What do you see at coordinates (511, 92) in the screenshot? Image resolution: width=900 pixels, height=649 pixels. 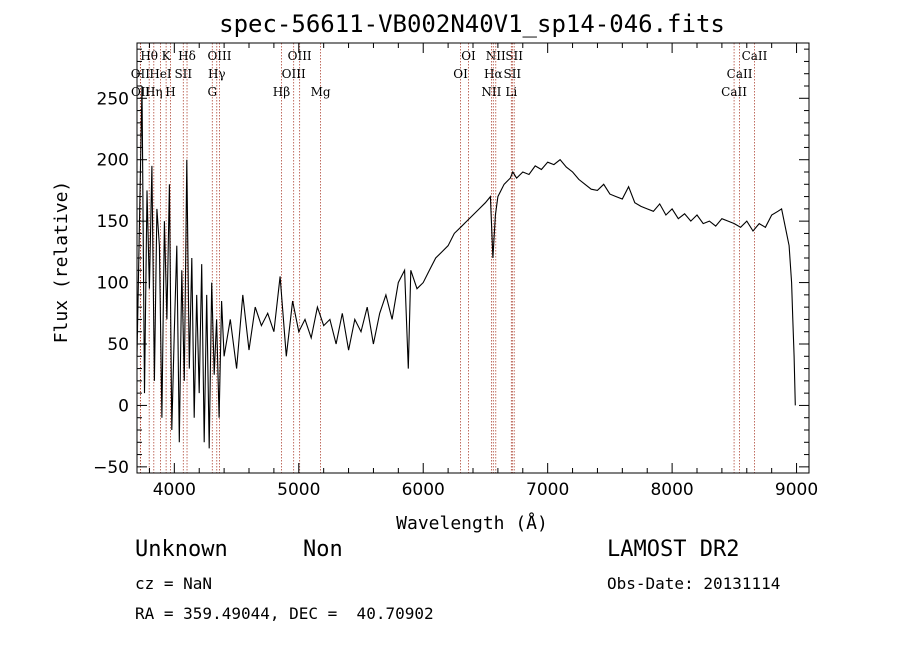 I see `spectral-line-label: Li` at bounding box center [511, 92].